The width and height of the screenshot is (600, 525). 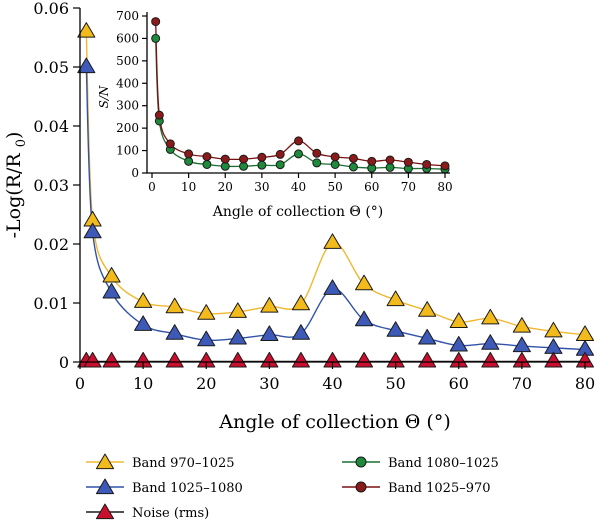 I want to click on main-y-axis-label-end: ), so click(x=14, y=135).